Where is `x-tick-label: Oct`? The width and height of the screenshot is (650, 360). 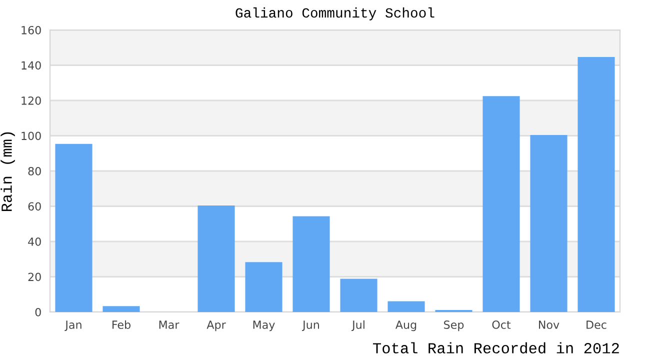 x-tick-label: Oct is located at coordinates (501, 324).